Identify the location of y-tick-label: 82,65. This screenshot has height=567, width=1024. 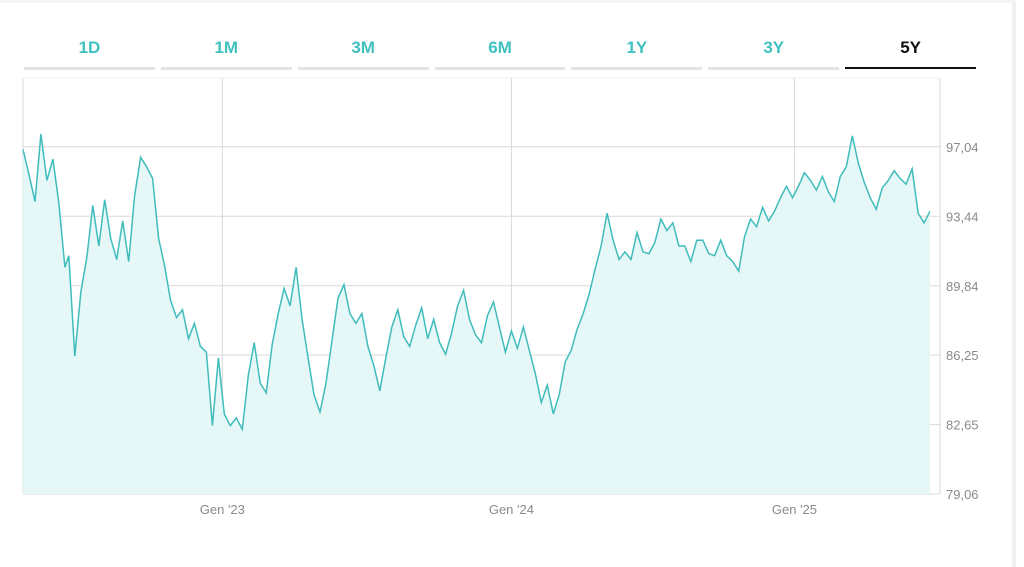
(962, 425).